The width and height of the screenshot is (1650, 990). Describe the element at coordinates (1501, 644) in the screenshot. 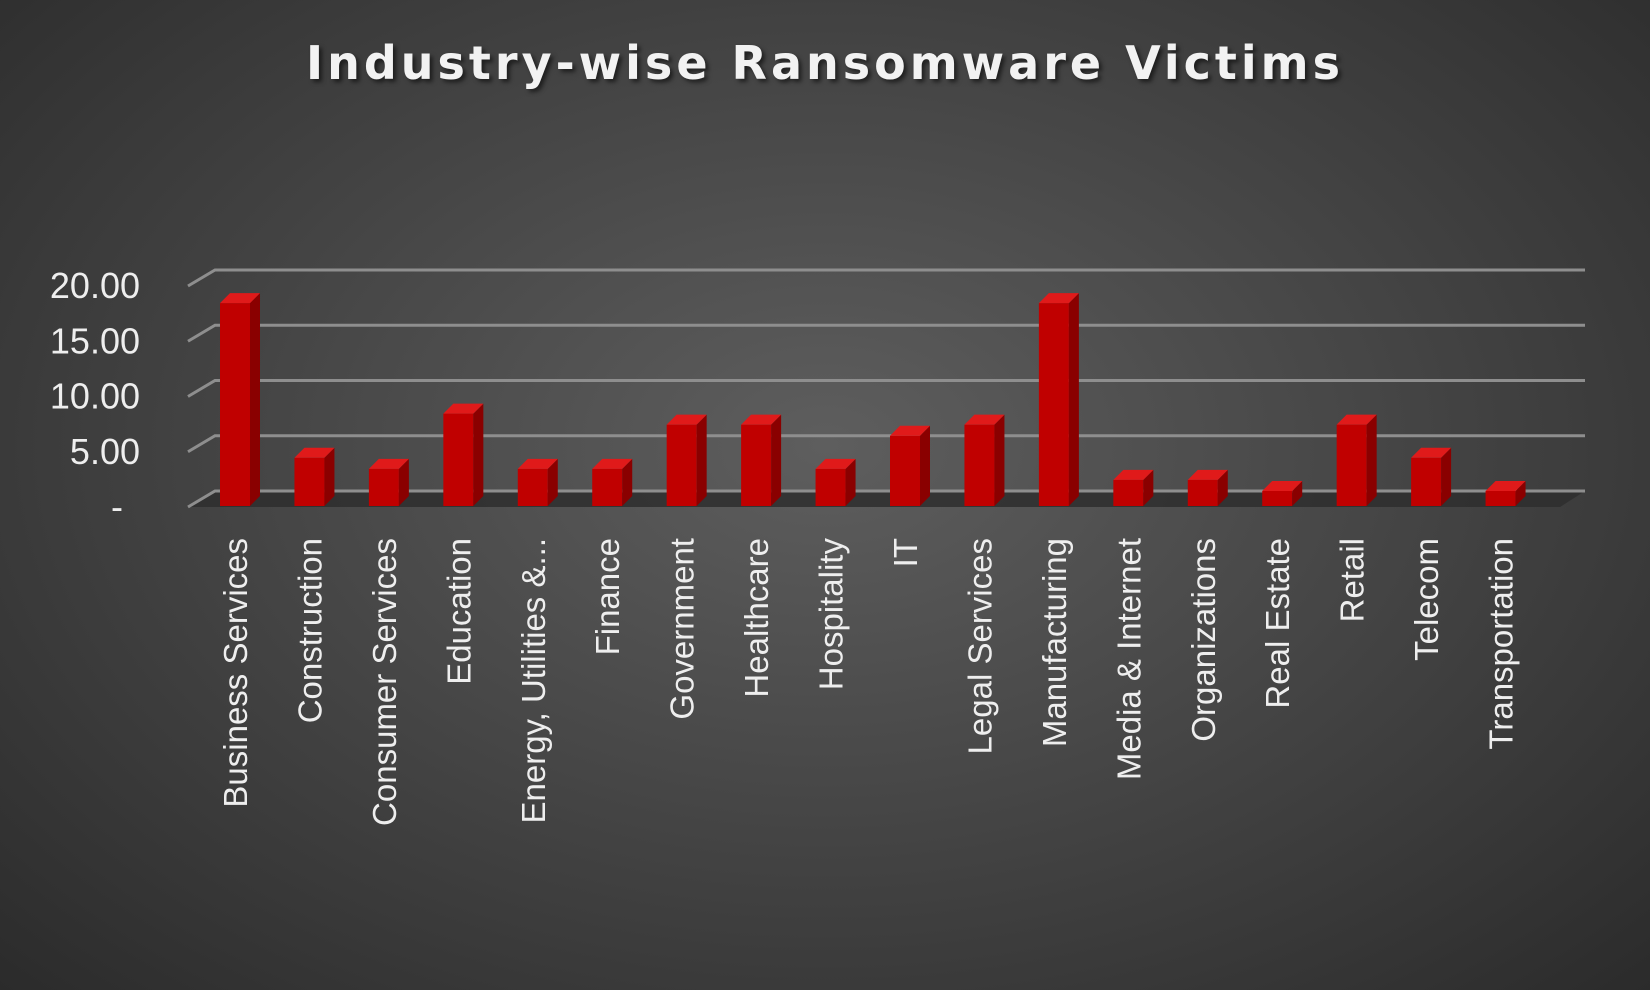

I see `x-tick-label: Transportation` at that location.